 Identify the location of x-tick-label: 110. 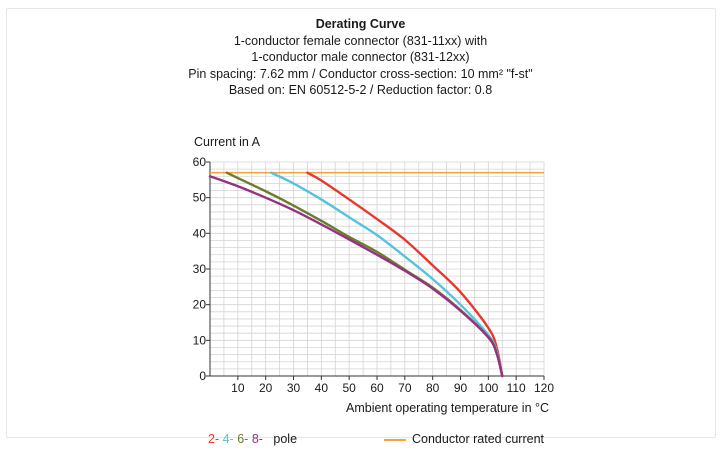
(516, 388).